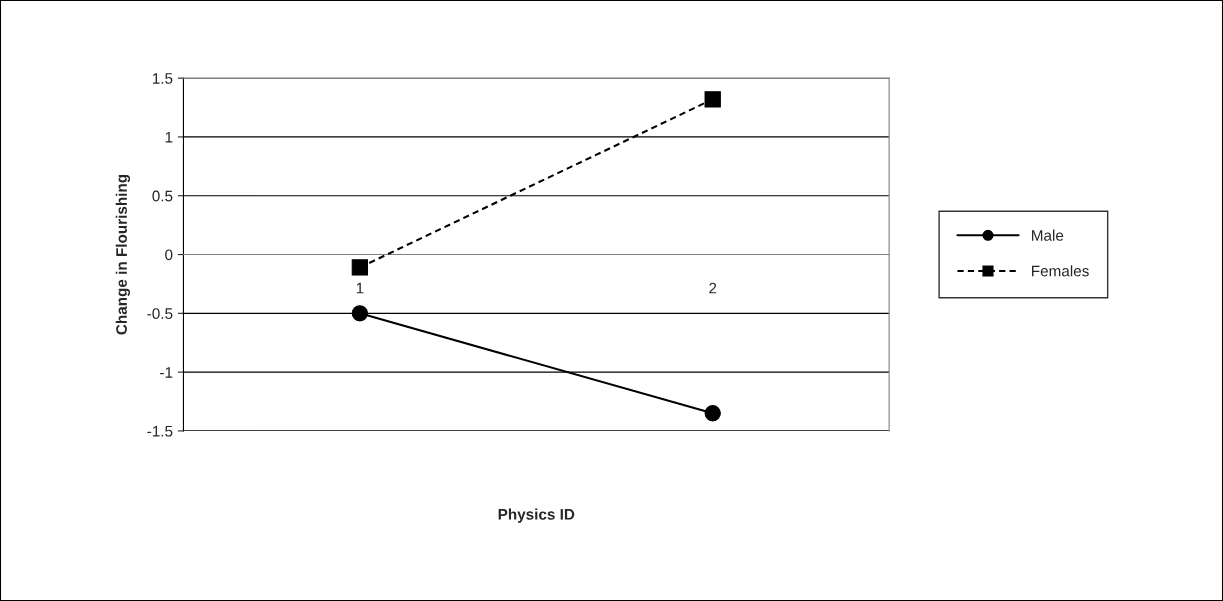 Image resolution: width=1223 pixels, height=601 pixels. I want to click on x-axis-title: Physics ID, so click(536, 515).